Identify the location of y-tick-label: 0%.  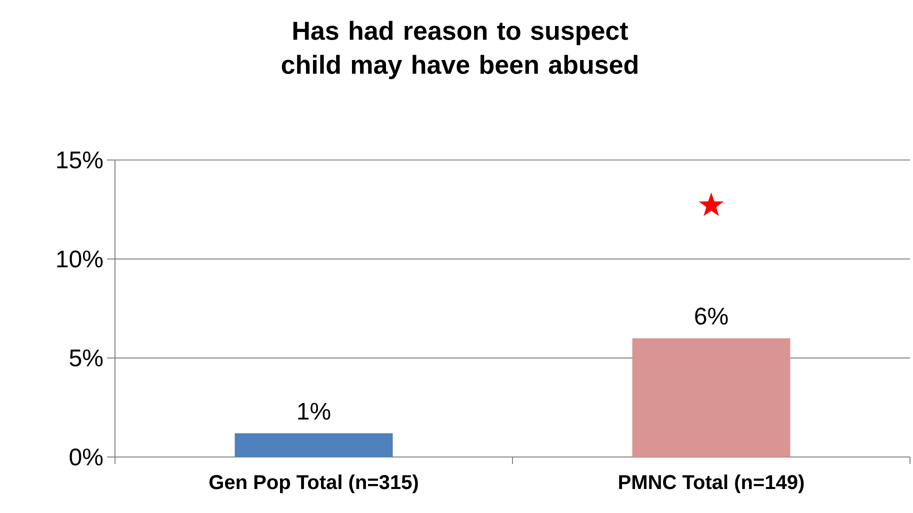
(86, 457).